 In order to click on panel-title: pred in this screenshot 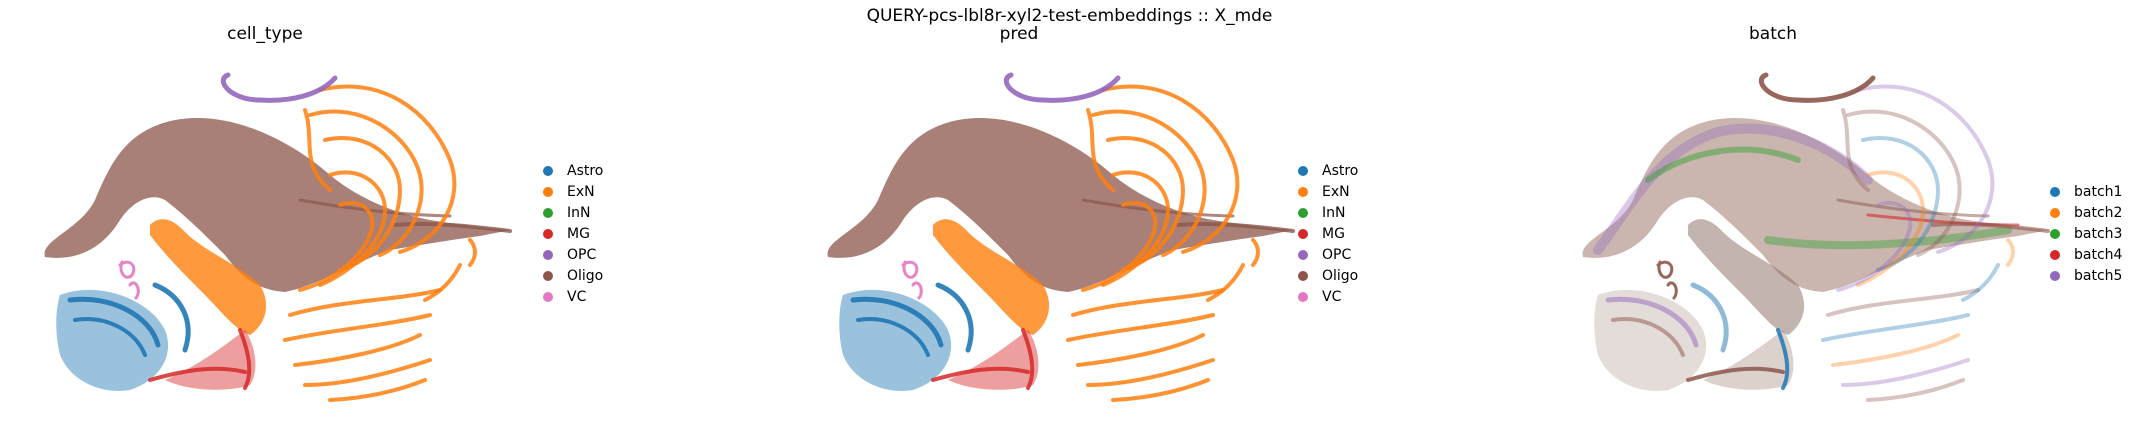, I will do `click(1019, 34)`.